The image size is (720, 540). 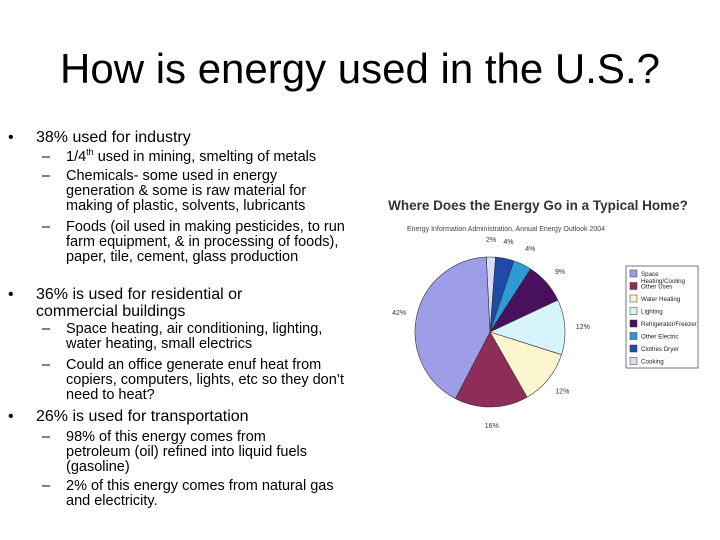 What do you see at coordinates (662, 317) in the screenshot?
I see `legend-box` at bounding box center [662, 317].